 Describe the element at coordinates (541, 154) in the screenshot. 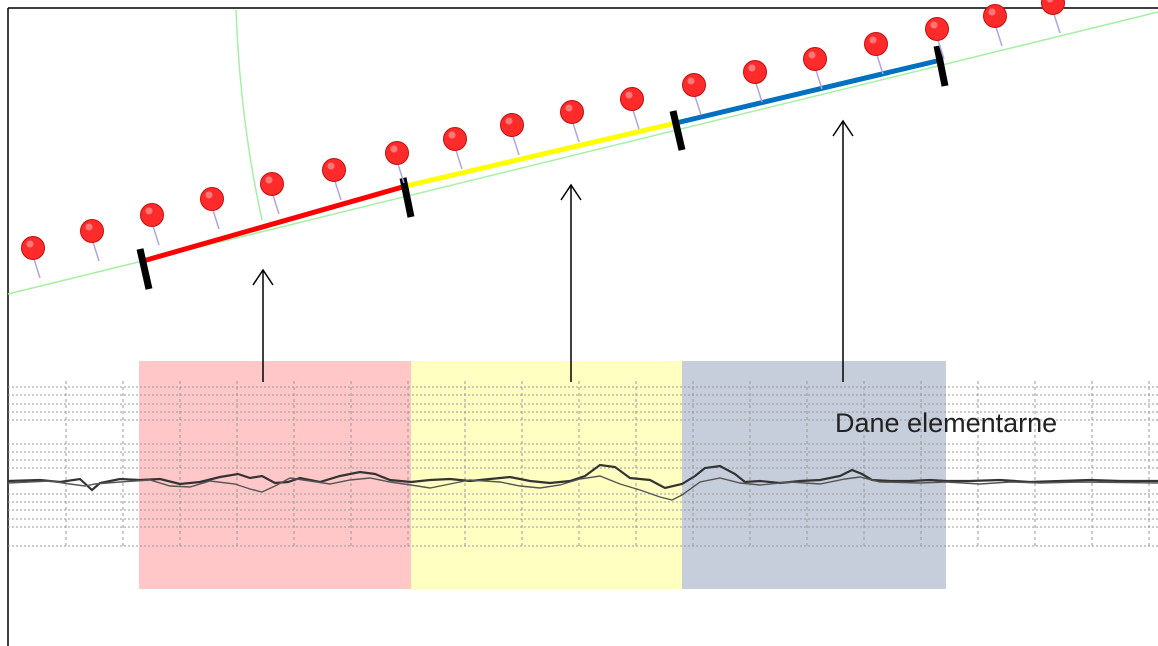

I see `segment-yellow` at that location.